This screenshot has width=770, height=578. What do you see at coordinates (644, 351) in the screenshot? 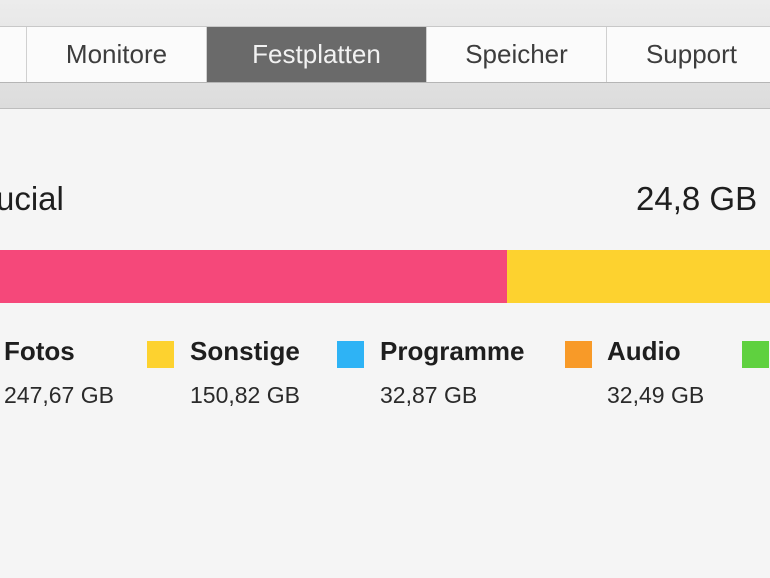
I see `legend-label: Audio` at bounding box center [644, 351].